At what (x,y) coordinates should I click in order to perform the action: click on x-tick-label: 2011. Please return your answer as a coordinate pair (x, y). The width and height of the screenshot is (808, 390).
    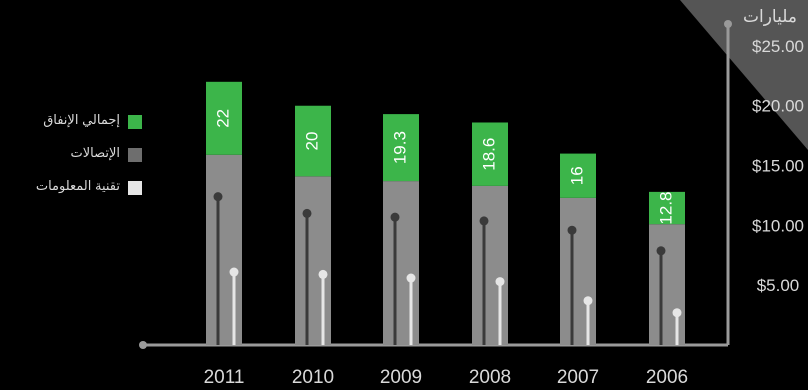
    Looking at the image, I should click on (224, 377).